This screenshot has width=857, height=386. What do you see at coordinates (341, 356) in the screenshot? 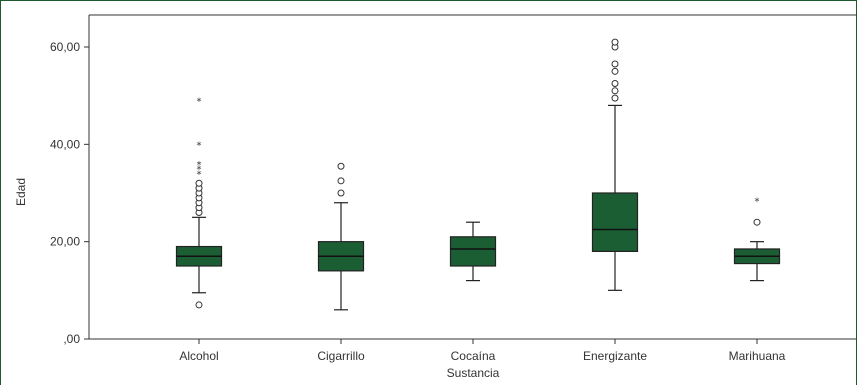
I see `x-tick-label: Cigarrillo` at bounding box center [341, 356].